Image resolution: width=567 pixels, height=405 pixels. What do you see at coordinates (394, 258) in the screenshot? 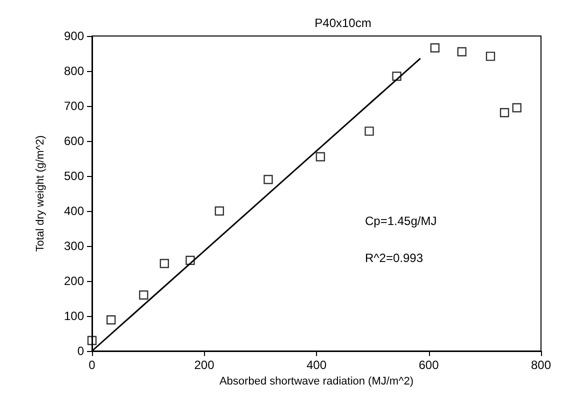
I see `annotation: R^2=0.993` at bounding box center [394, 258].